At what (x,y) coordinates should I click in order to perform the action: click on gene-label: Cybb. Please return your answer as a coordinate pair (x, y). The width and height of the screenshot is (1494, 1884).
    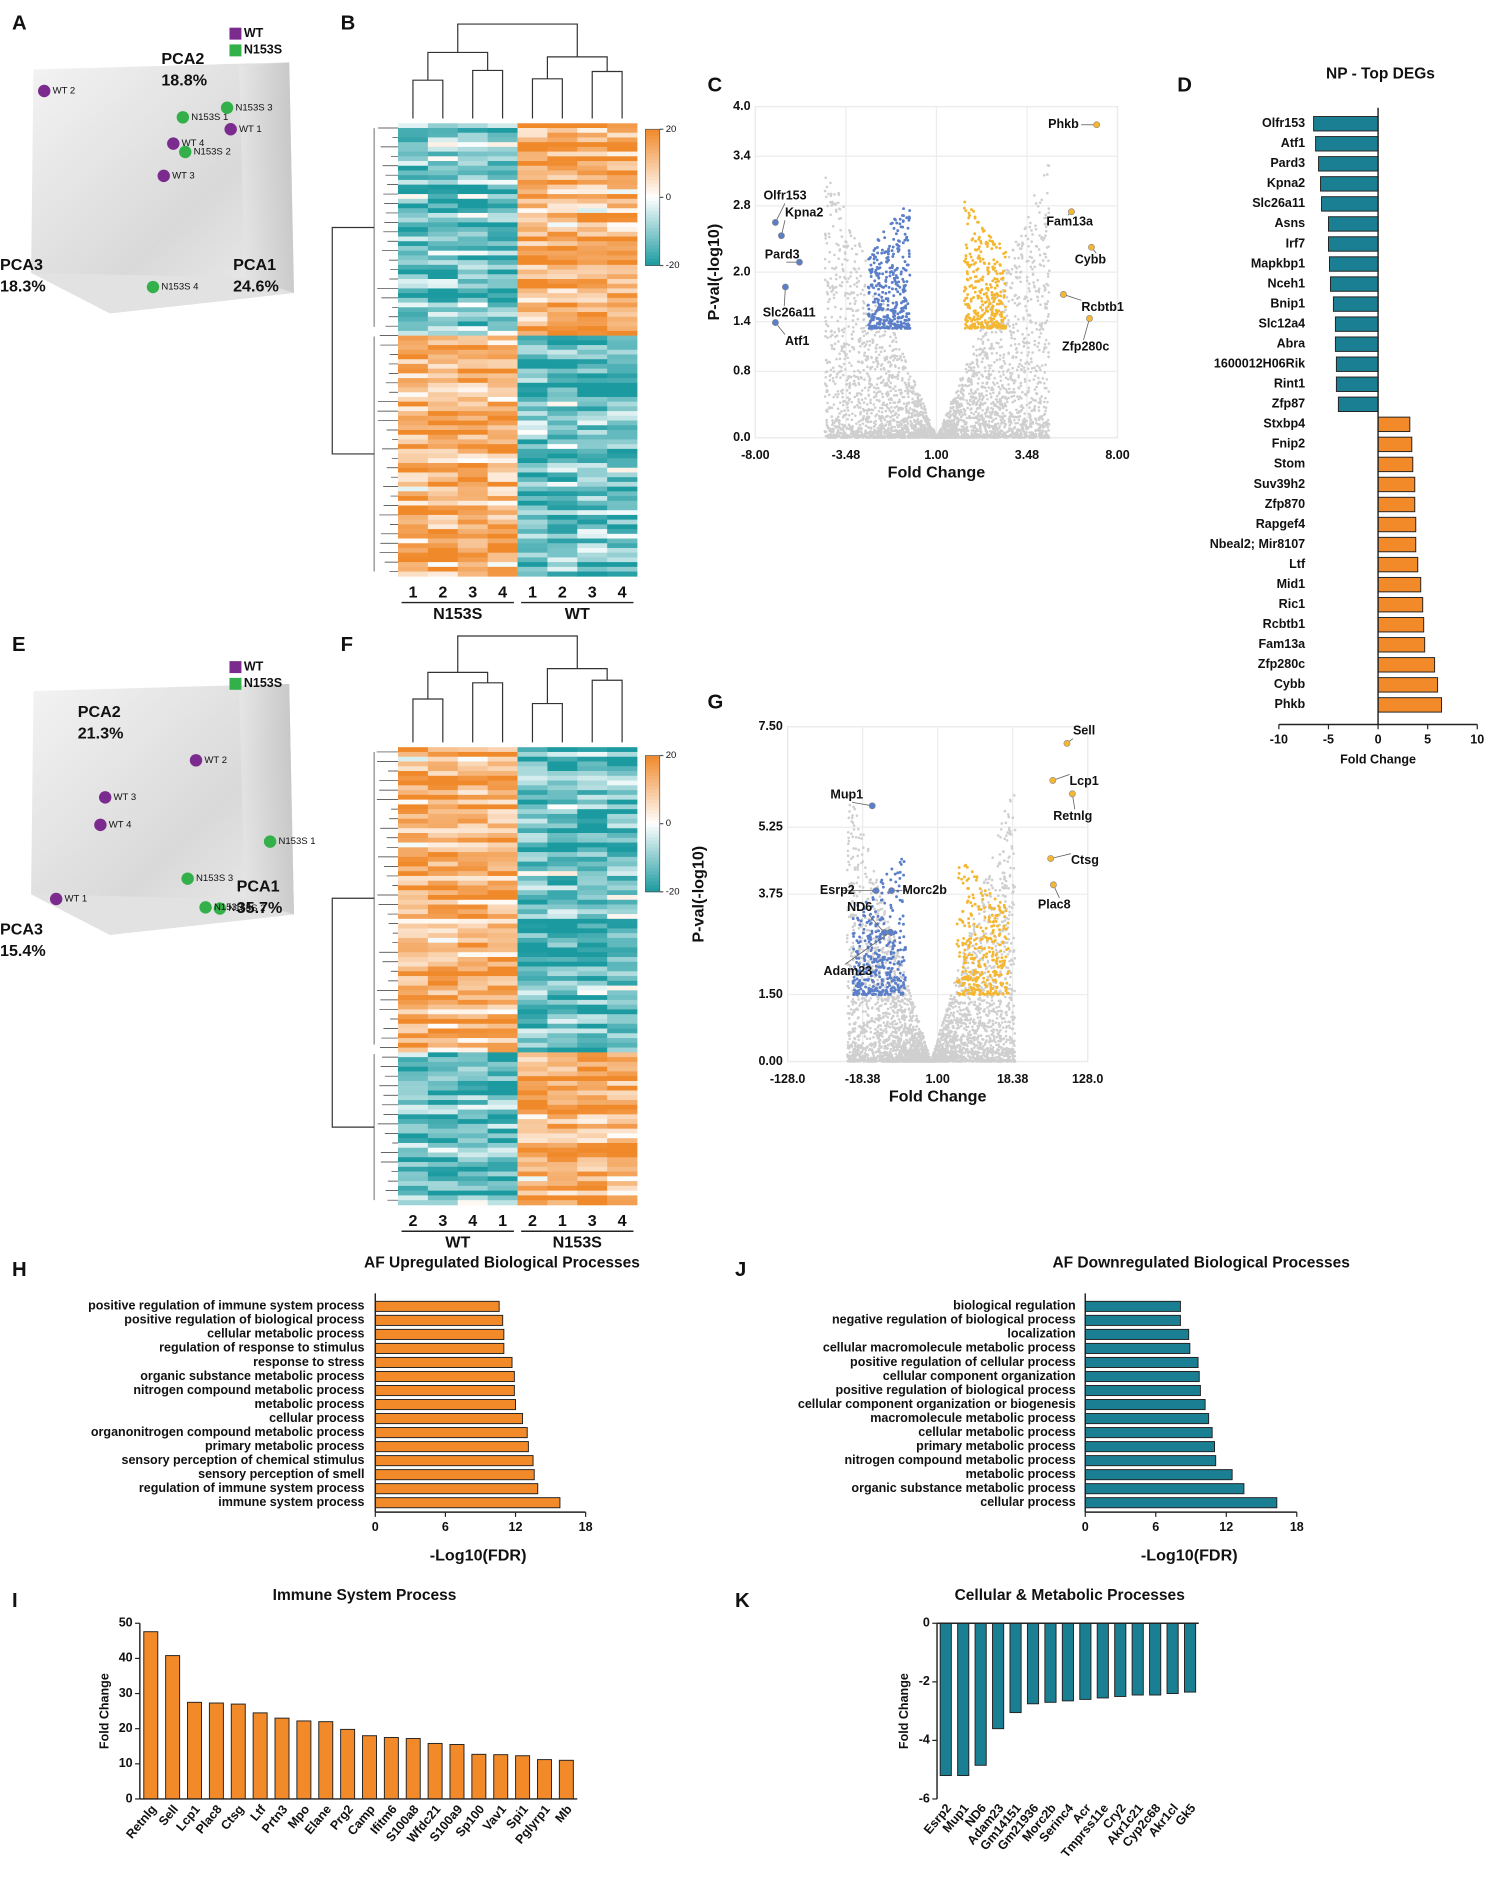
    Looking at the image, I should click on (1091, 260).